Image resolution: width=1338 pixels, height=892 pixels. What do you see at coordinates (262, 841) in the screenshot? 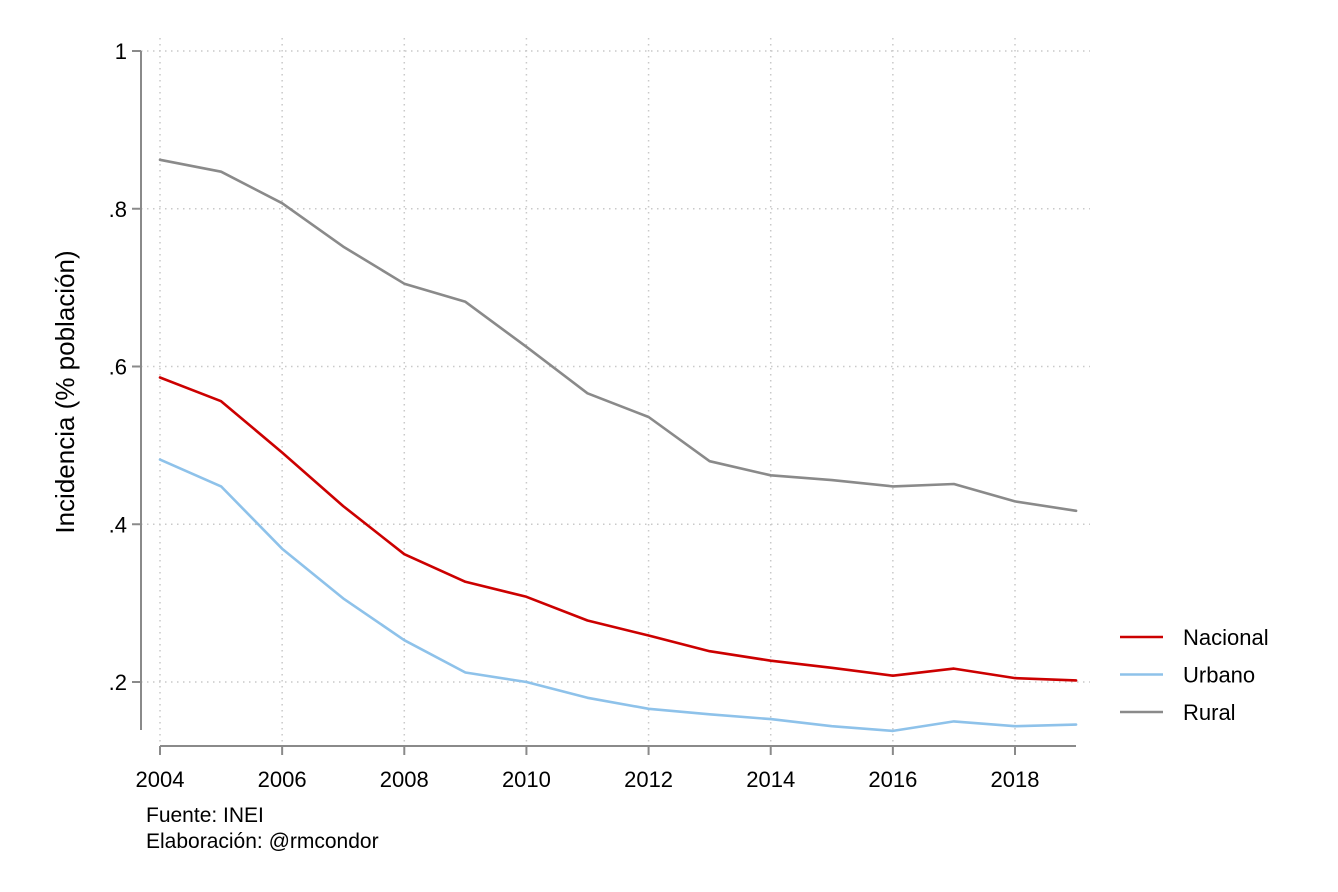
I see `author-note: Elaboración: @rmcondor` at bounding box center [262, 841].